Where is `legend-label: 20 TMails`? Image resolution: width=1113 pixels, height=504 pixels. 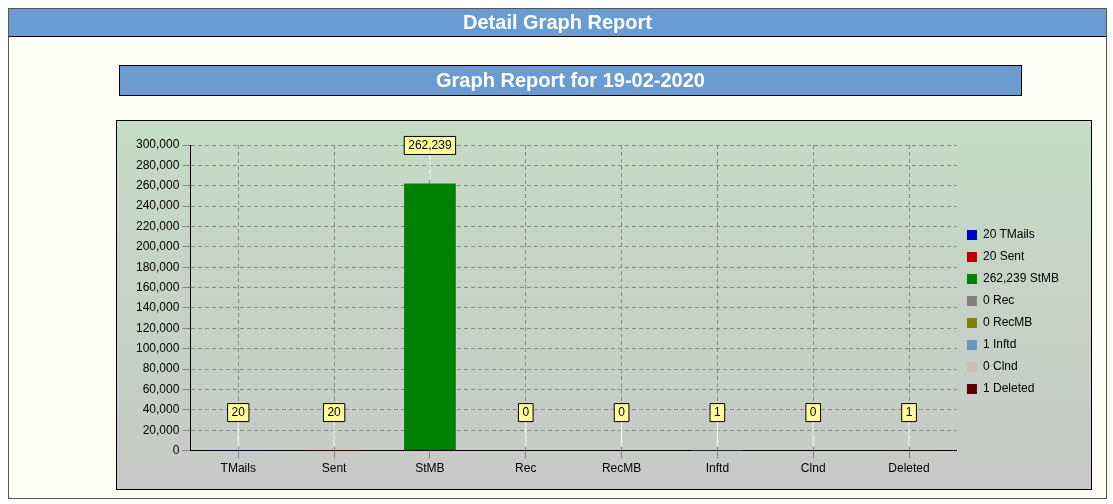 legend-label: 20 TMails is located at coordinates (1008, 234).